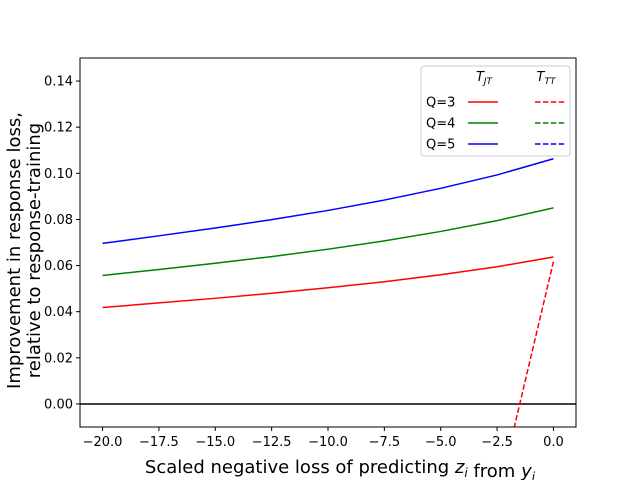 This screenshot has width=640, height=480. I want to click on y-tick-label: 0.06, so click(58, 266).